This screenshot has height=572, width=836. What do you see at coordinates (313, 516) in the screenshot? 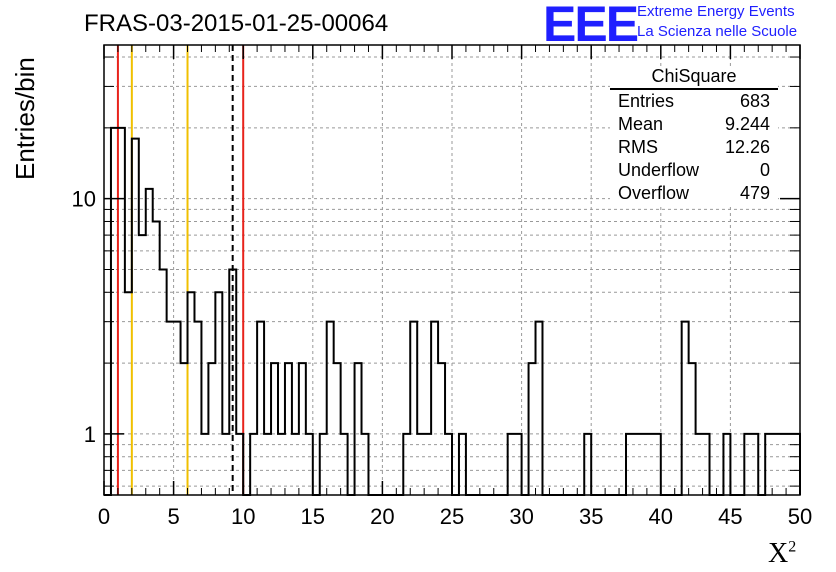
I see `x-tick-label: 15` at bounding box center [313, 516].